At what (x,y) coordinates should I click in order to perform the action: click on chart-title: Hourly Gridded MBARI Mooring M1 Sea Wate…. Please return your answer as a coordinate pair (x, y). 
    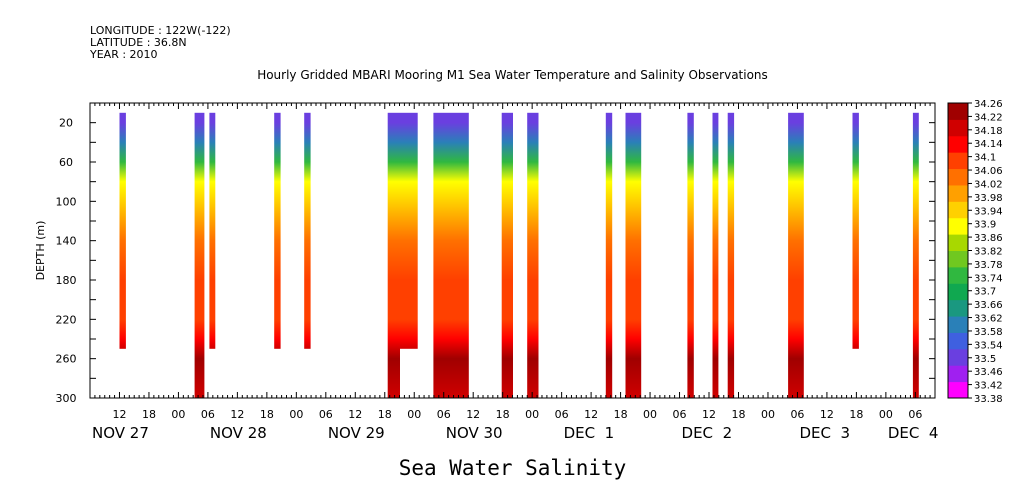
    Looking at the image, I should click on (512, 75).